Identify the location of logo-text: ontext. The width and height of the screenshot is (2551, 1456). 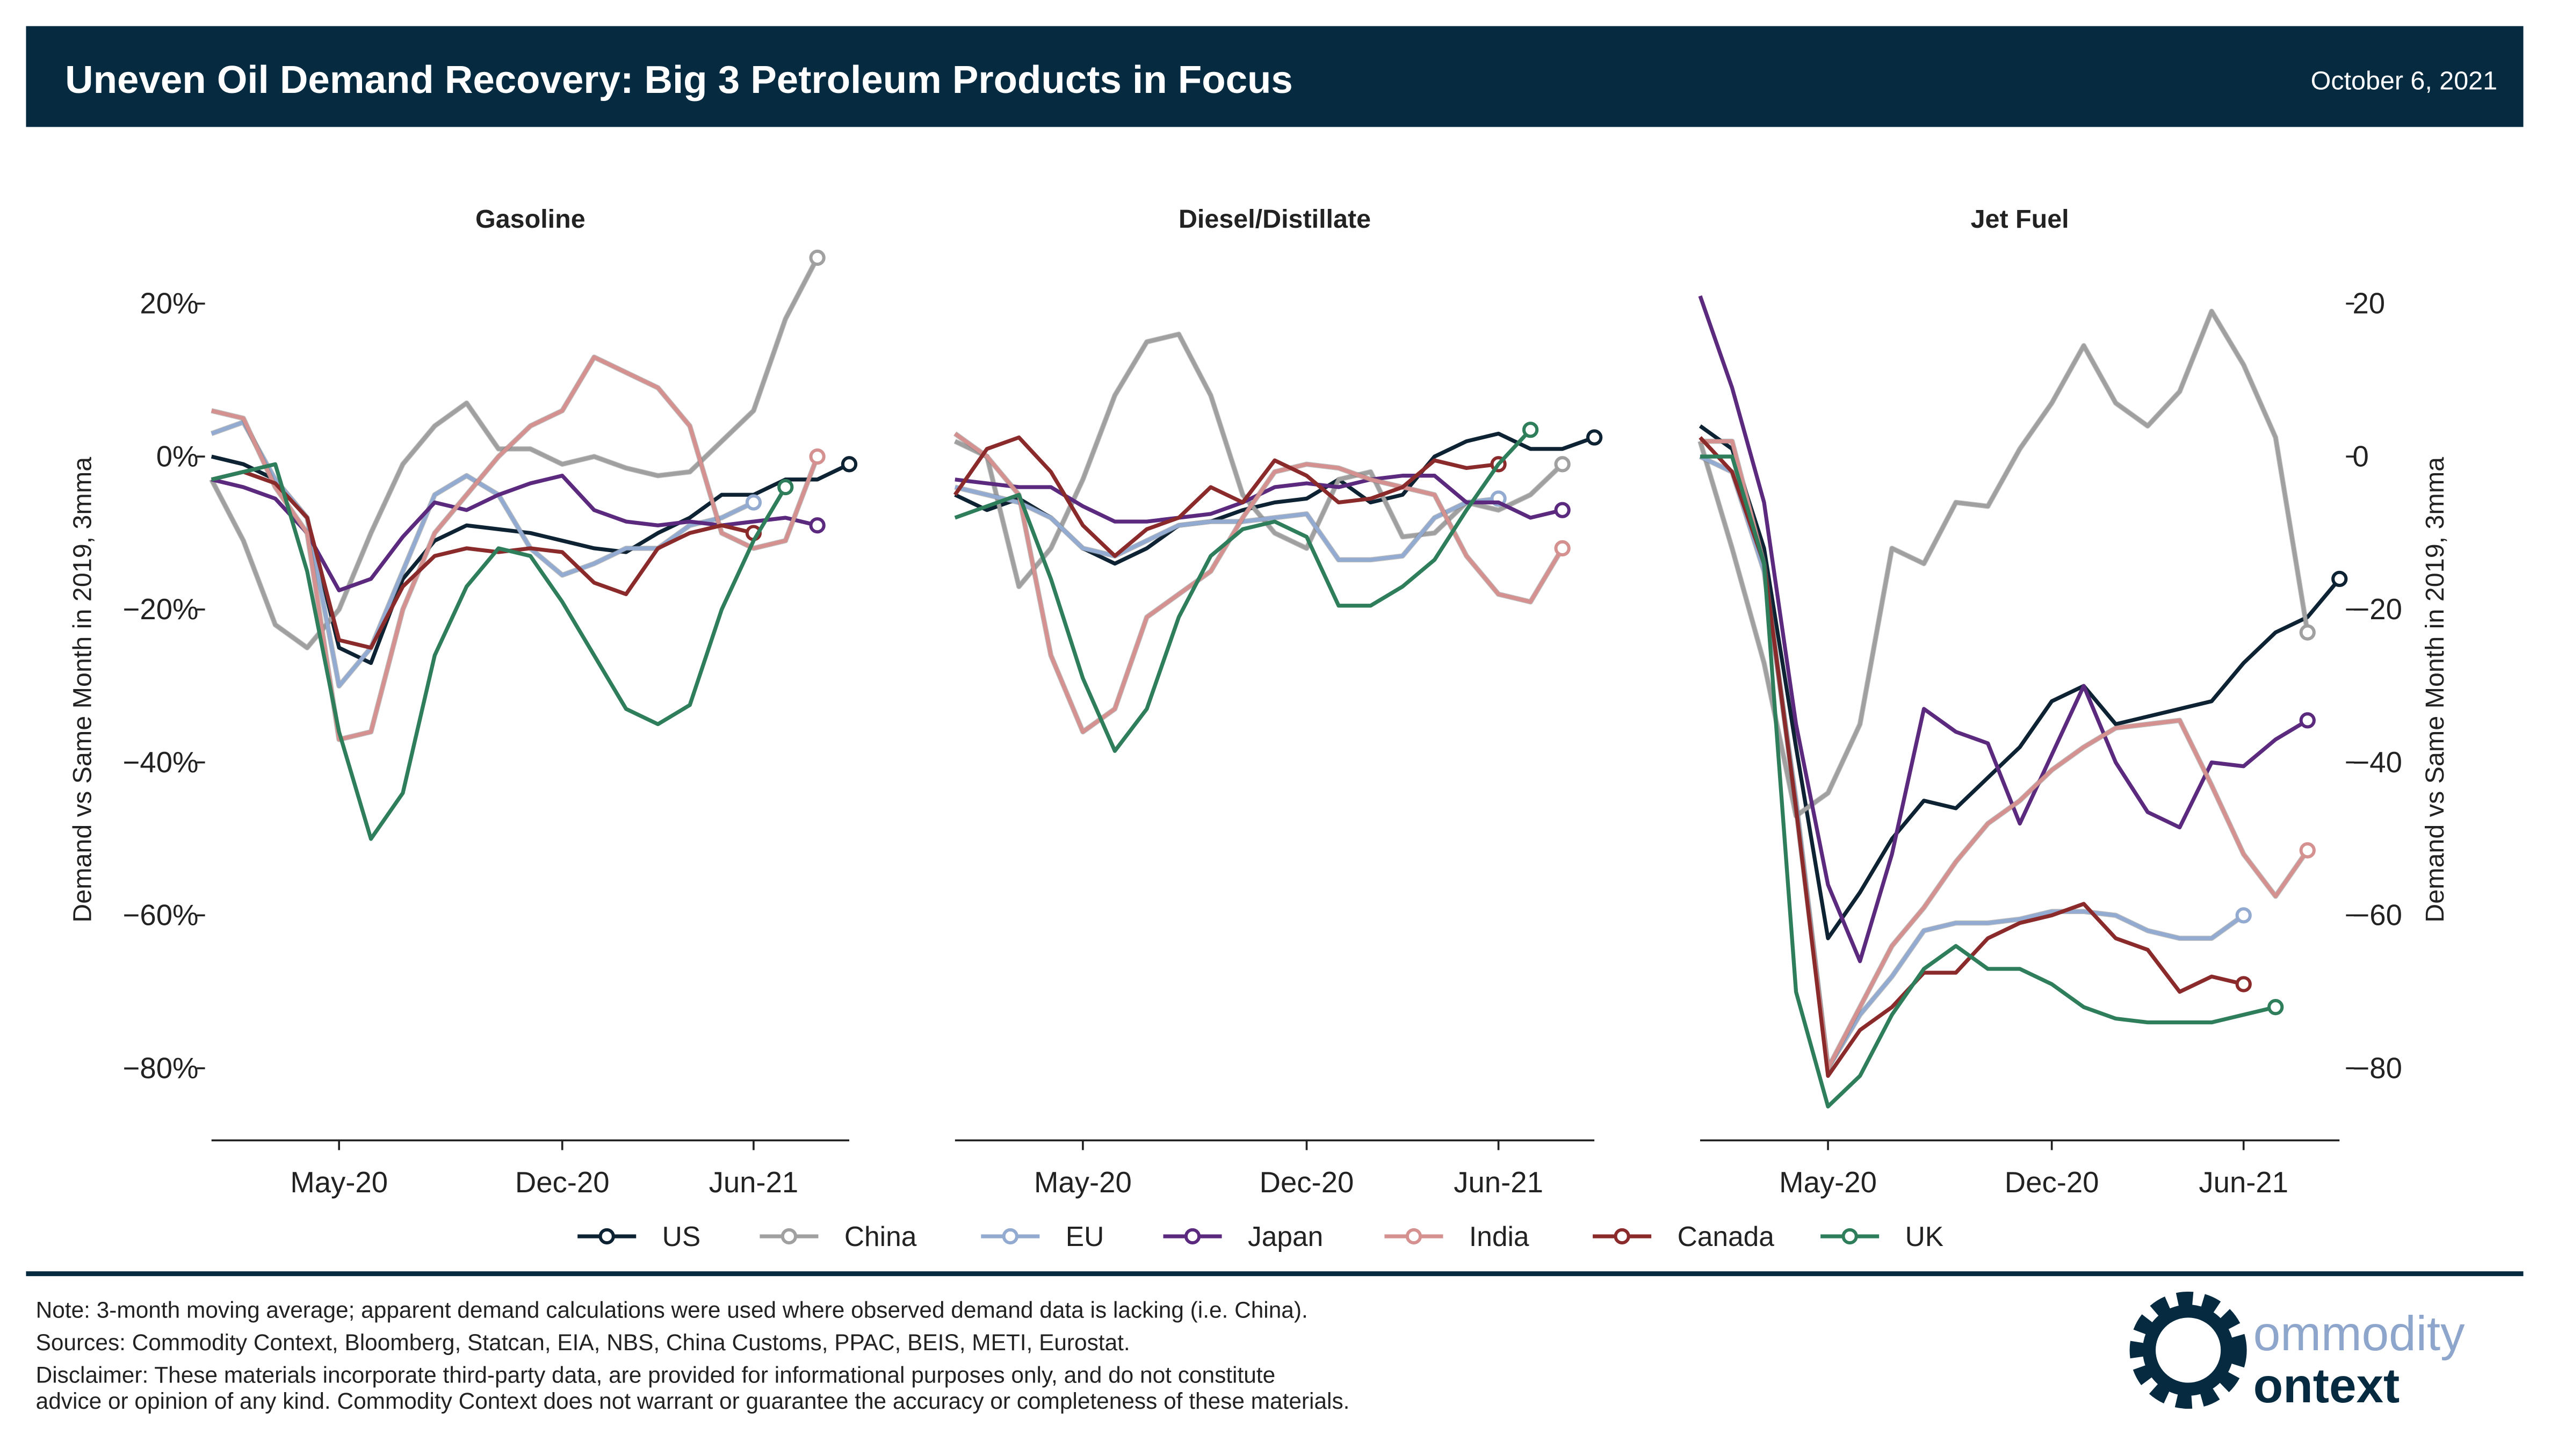
(2326, 1386).